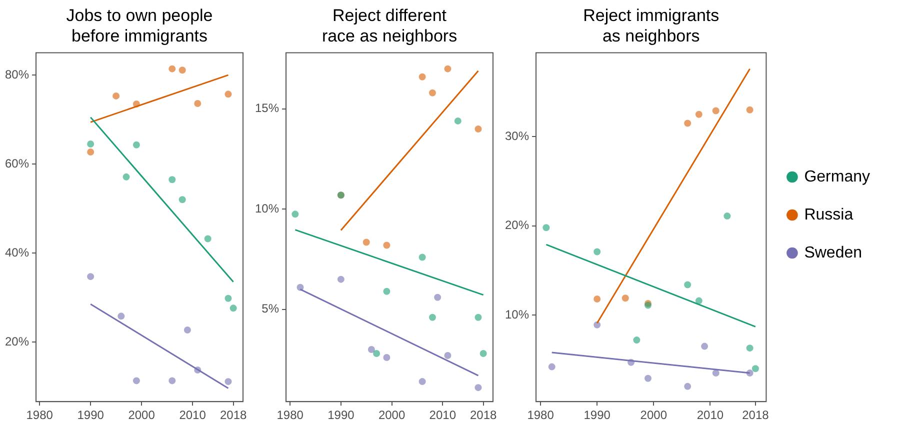 The height and width of the screenshot is (432, 900). What do you see at coordinates (829, 215) in the screenshot?
I see `legend-label: Russia` at bounding box center [829, 215].